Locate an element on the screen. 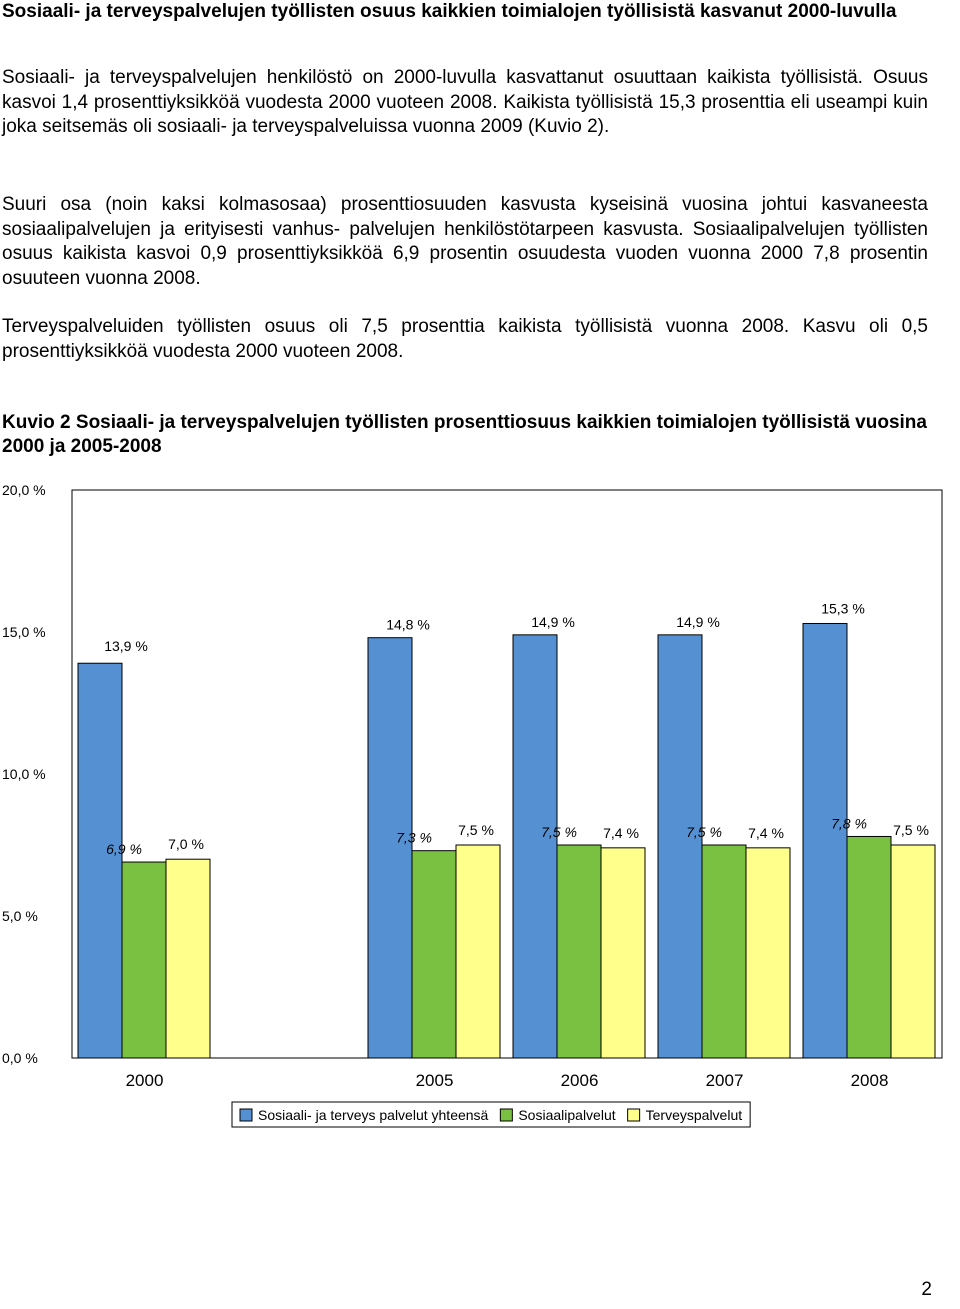 This screenshot has width=960, height=1309. data-label: 14,8 % is located at coordinates (408, 625).